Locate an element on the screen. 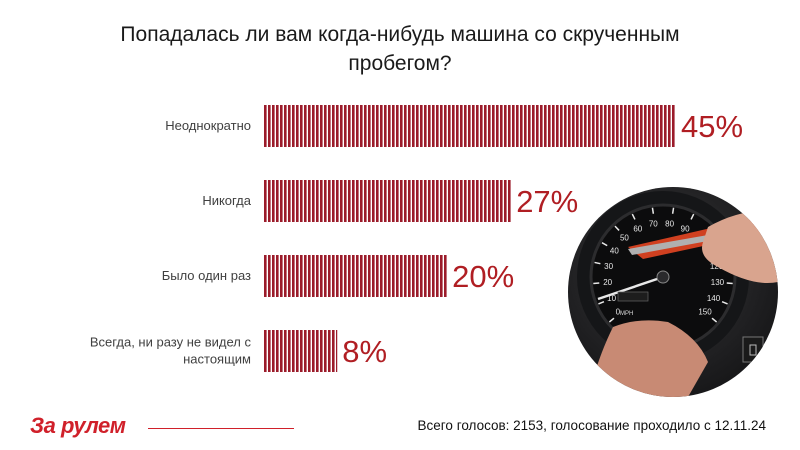 Image resolution: width=800 pixels, height=450 pixels. category-label-2: Было один раз is located at coordinates (206, 275).